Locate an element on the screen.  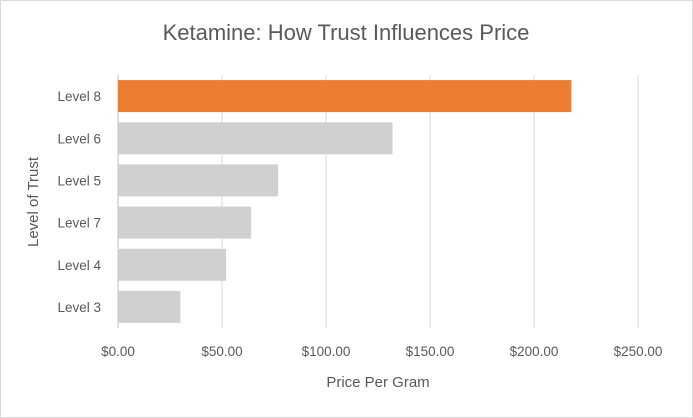
chart-title: Ketamine: How Trust Influences Price is located at coordinates (346, 32).